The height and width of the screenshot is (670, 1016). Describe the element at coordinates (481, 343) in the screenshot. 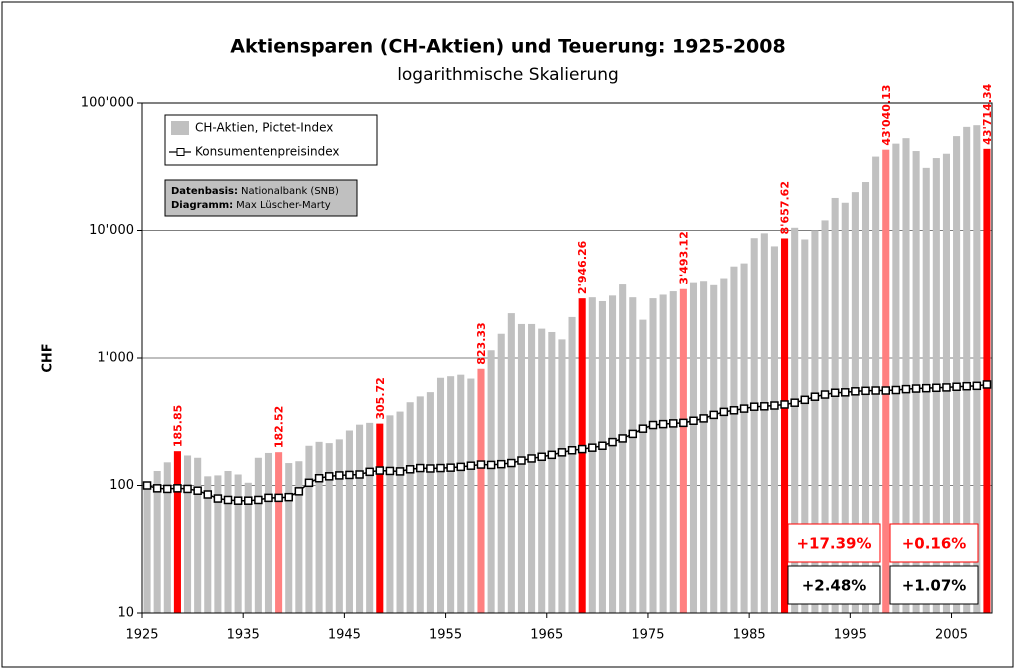

I see `value-label: 823.33` at that location.